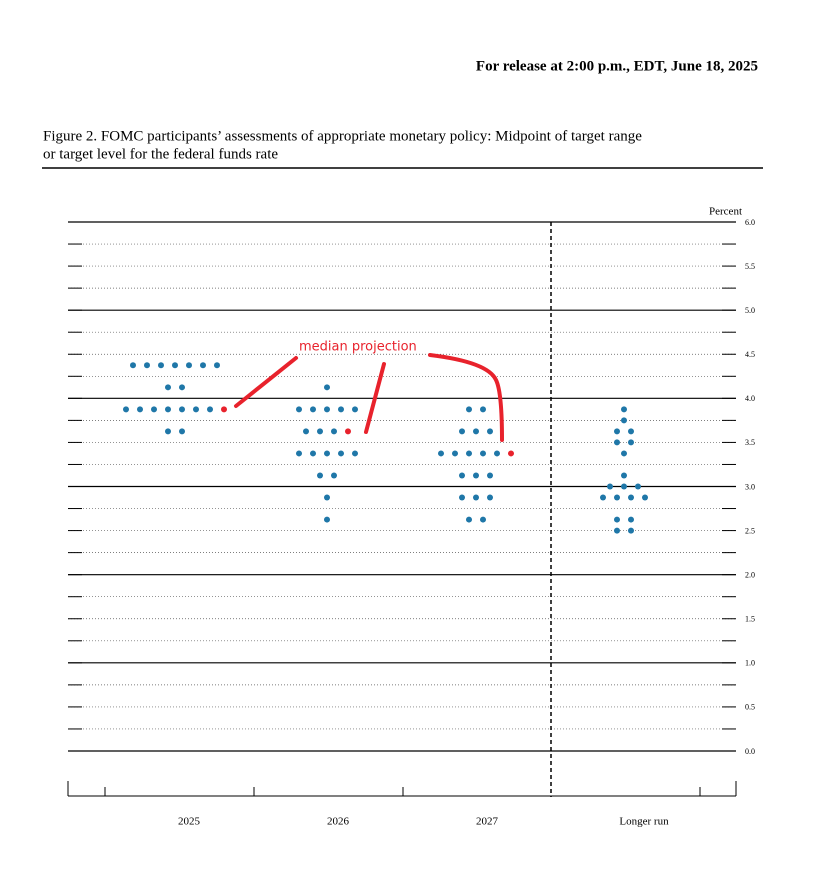 This screenshot has height=892, width=829. What do you see at coordinates (385, 448) in the screenshot?
I see `dots` at bounding box center [385, 448].